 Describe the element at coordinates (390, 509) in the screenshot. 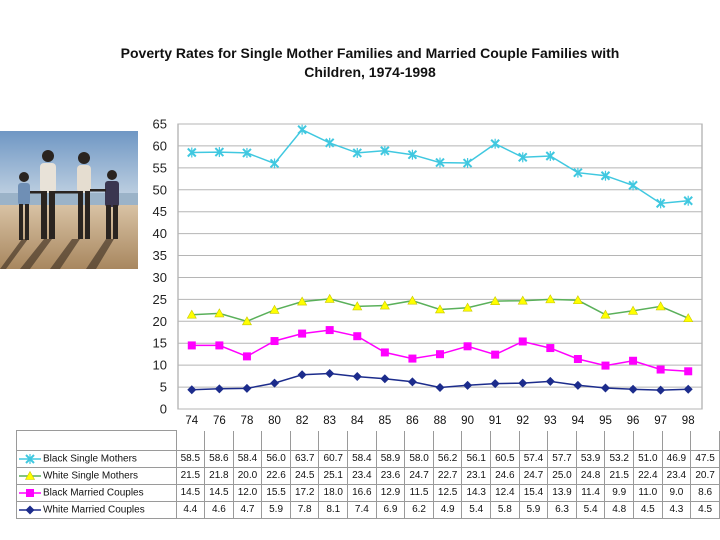

I see `data-label-white-married-couples-85: 6.9` at that location.